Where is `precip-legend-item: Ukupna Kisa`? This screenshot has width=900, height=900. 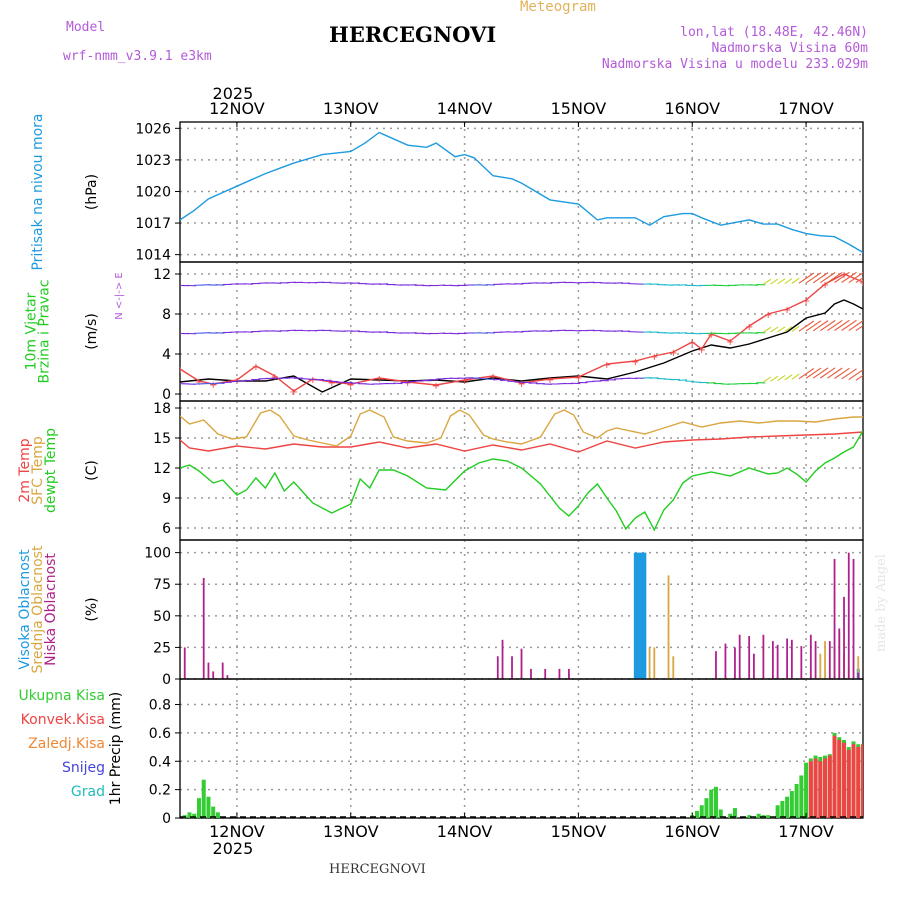
precip-legend-item: Ukupna Kisa is located at coordinates (61, 696).